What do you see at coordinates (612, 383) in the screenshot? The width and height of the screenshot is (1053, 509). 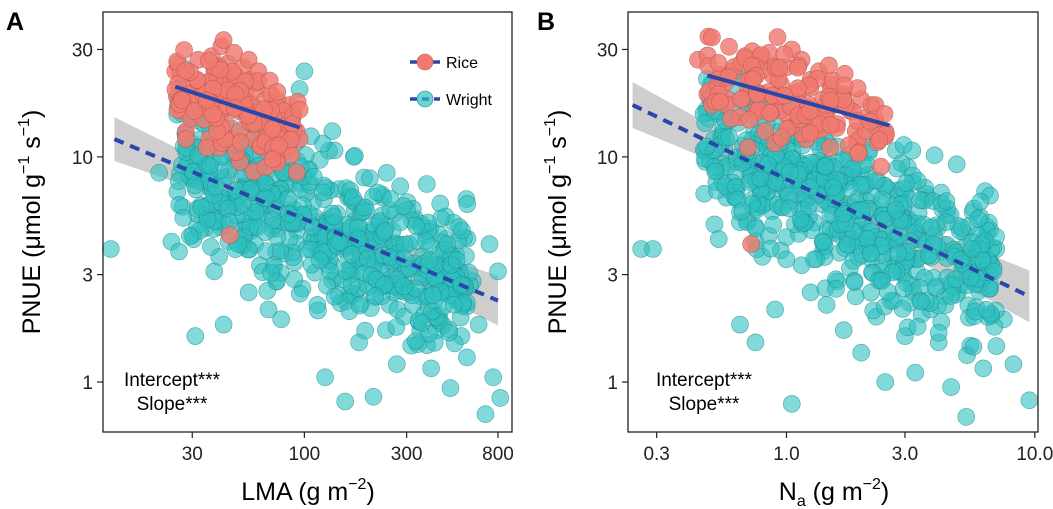 I see `y-tick-label: 1` at bounding box center [612, 383].